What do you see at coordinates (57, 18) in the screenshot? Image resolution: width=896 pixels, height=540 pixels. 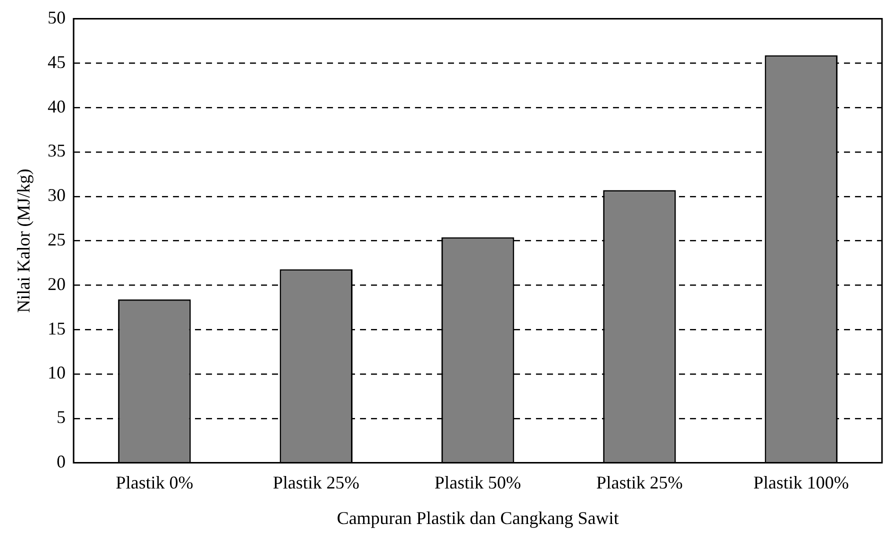 I see `y-tick-label: 50` at bounding box center [57, 18].